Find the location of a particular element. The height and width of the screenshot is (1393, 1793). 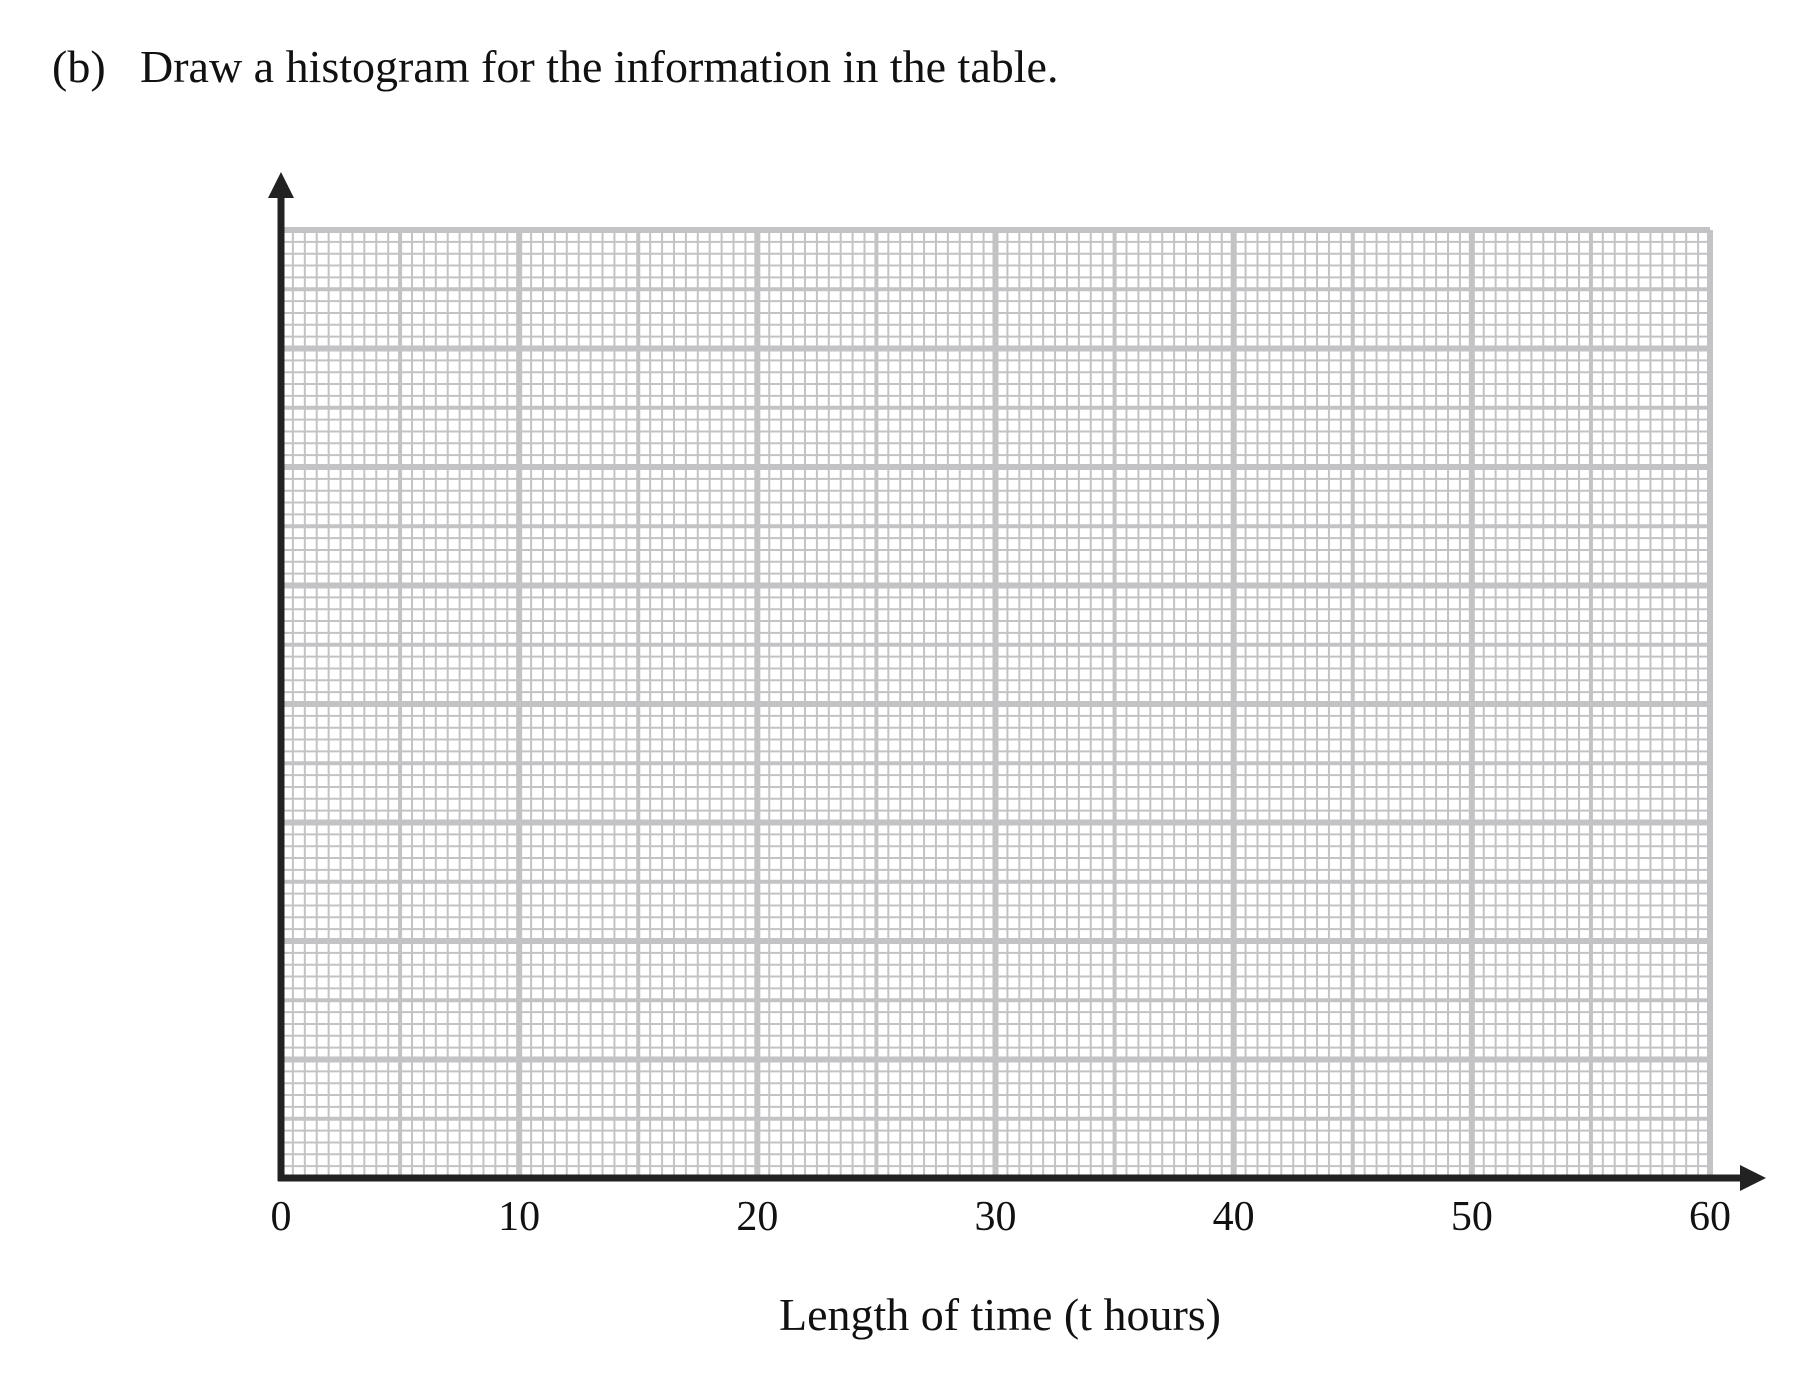

x-tick-label: 20 is located at coordinates (757, 1217).